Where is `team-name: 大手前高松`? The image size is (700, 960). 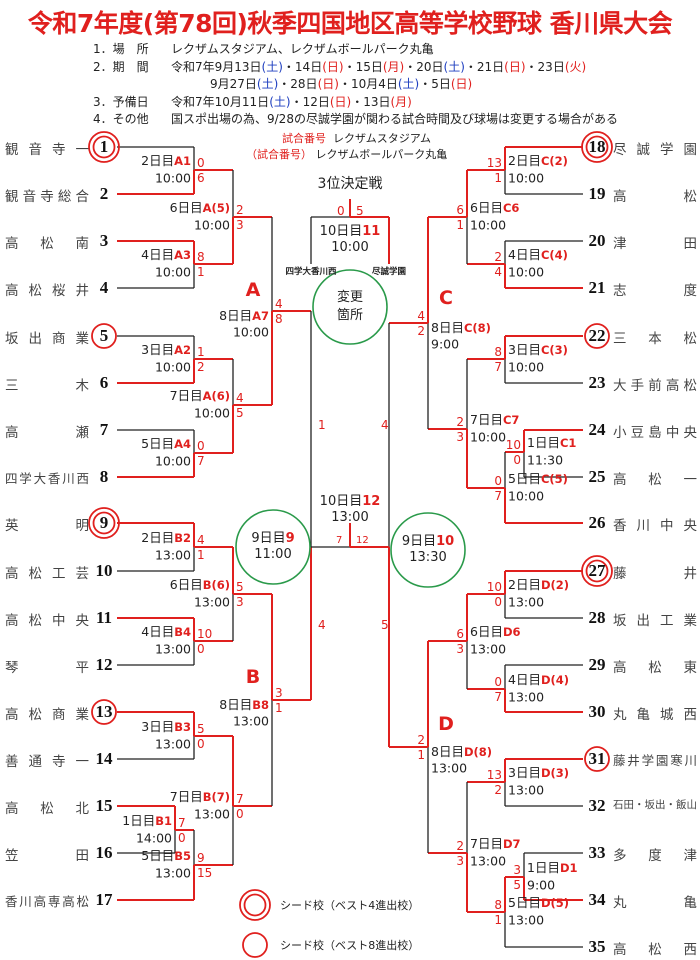 team-name: 大手前高松 is located at coordinates (655, 386).